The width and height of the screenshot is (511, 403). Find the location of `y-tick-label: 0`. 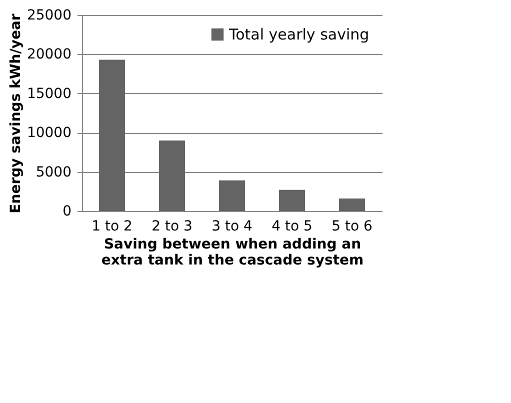

y-tick-label: 0 is located at coordinates (67, 212).